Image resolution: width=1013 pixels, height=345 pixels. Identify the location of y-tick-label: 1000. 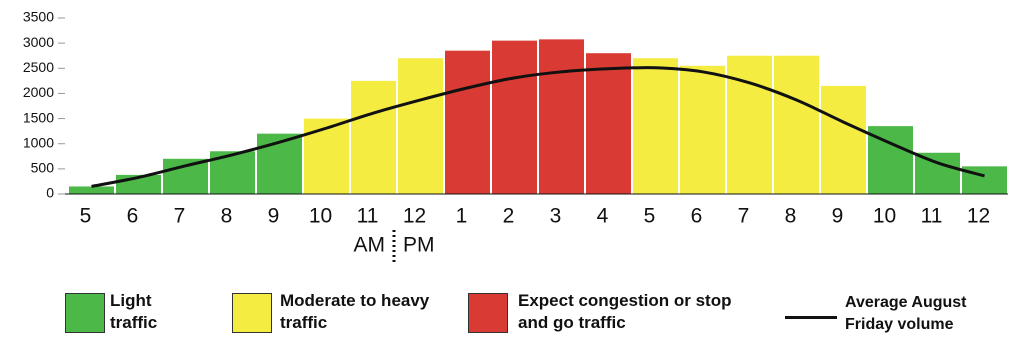
(38, 142).